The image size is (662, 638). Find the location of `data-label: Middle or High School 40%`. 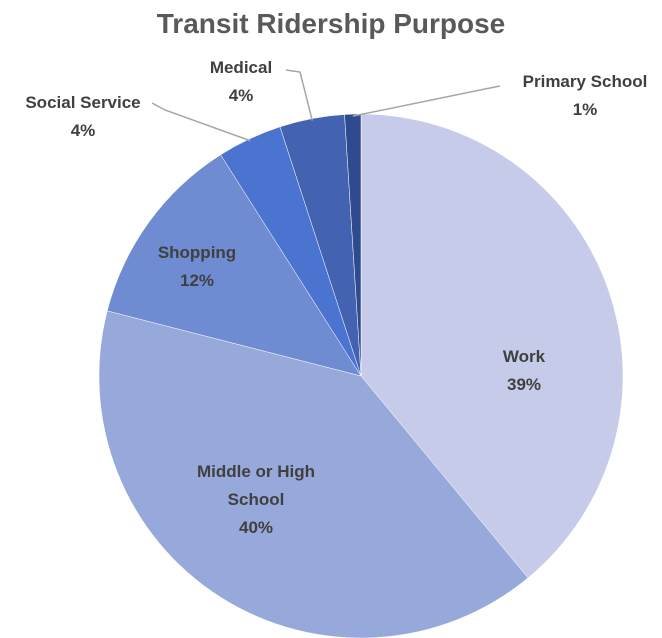

data-label: Middle or High School 40% is located at coordinates (256, 500).